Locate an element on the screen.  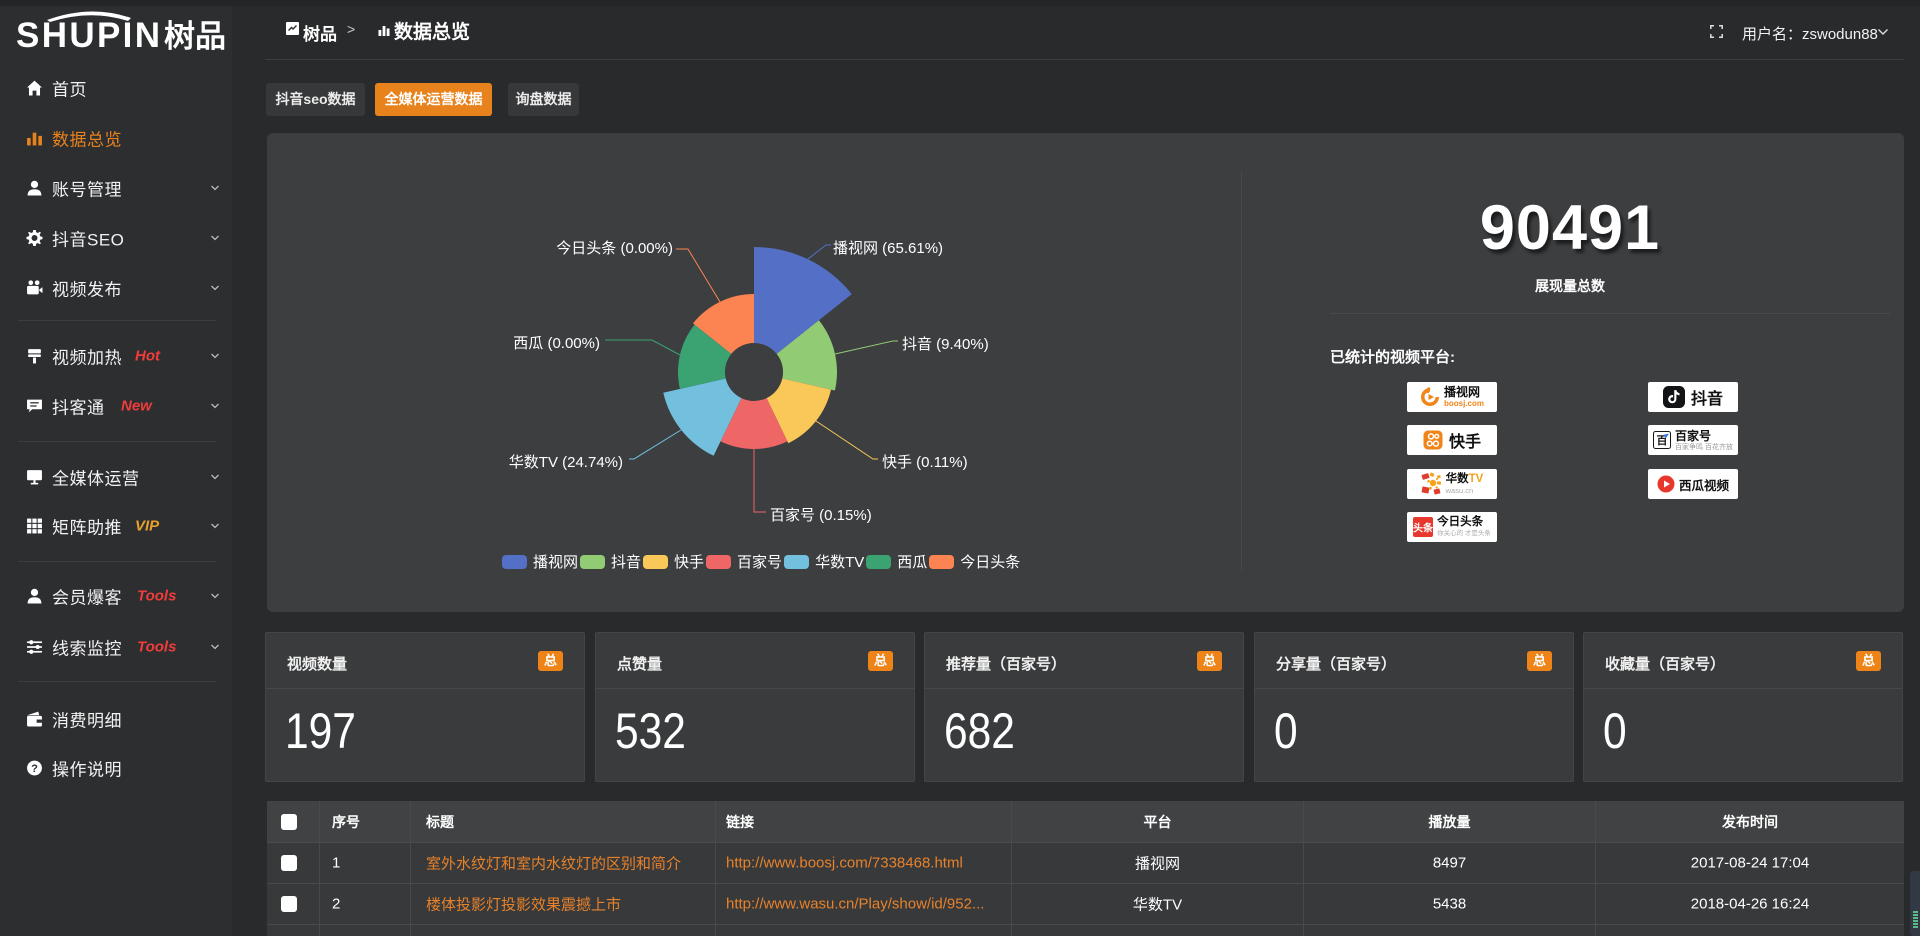
svg-text: 头条 is located at coordinates (1423, 528).